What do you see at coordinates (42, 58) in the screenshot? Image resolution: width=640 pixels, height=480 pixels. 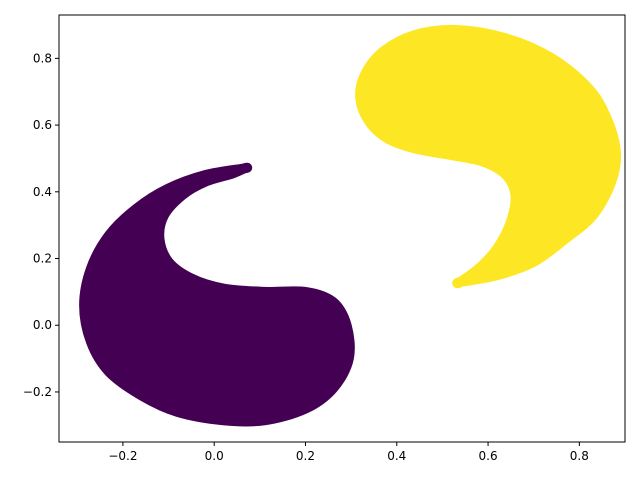 I see `y-tick-label: 0.8` at bounding box center [42, 58].